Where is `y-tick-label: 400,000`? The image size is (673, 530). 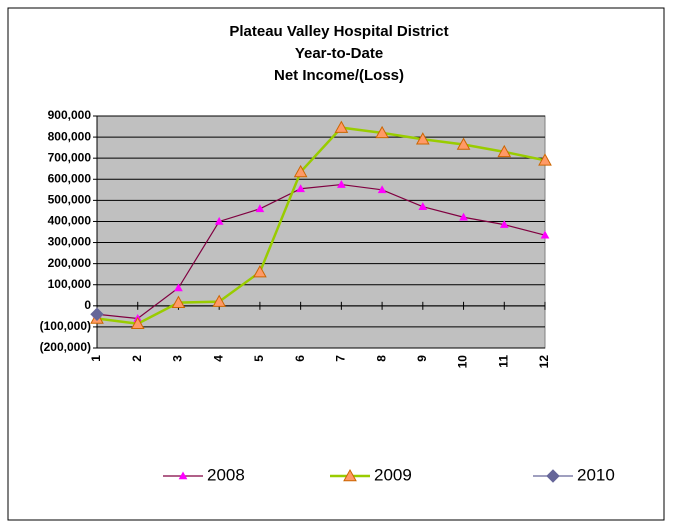
y-tick-label: 400,000 is located at coordinates (70, 221).